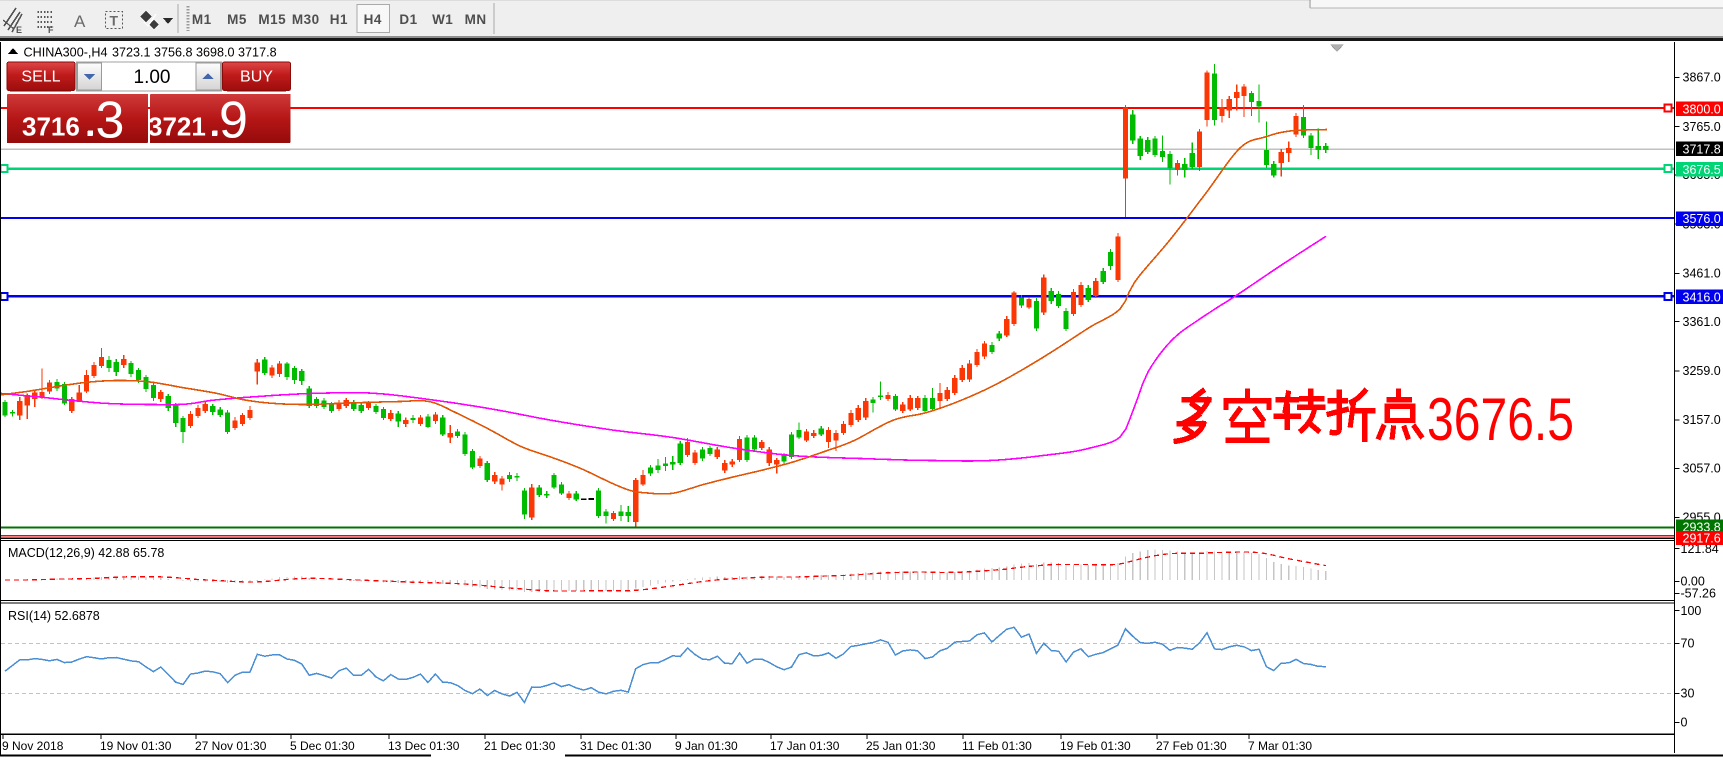  What do you see at coordinates (1280, 746) in the screenshot?
I see `svg-text: 7 Mar 01:30` at bounding box center [1280, 746].